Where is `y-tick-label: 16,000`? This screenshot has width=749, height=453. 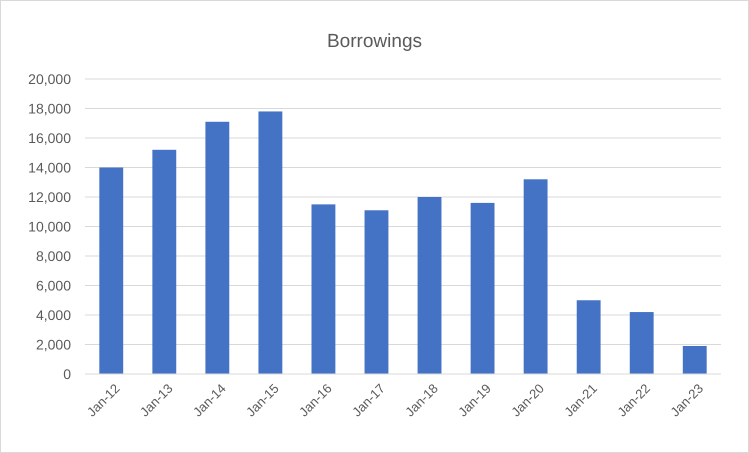
y-tick-label: 16,000 is located at coordinates (50, 138).